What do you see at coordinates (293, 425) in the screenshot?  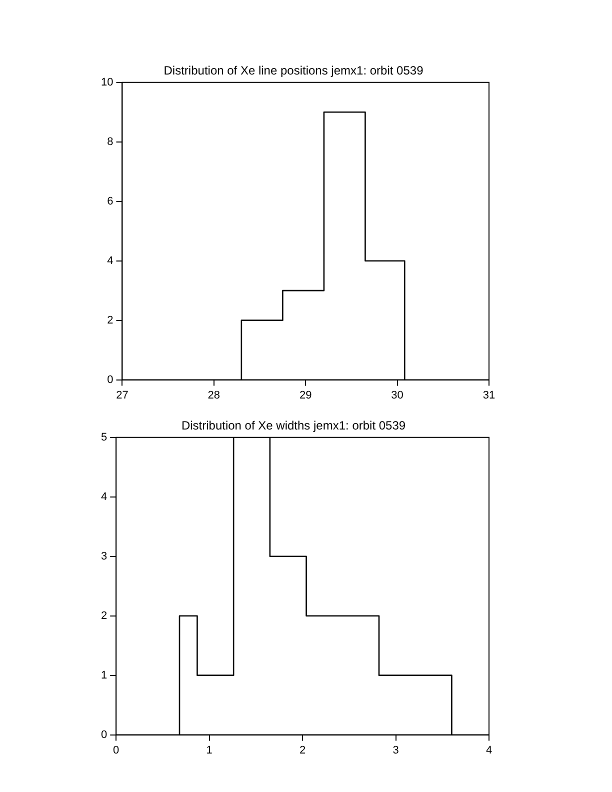 I see `chart-title: Distribution of Xe widths jemx1: orbit 0539` at bounding box center [293, 425].